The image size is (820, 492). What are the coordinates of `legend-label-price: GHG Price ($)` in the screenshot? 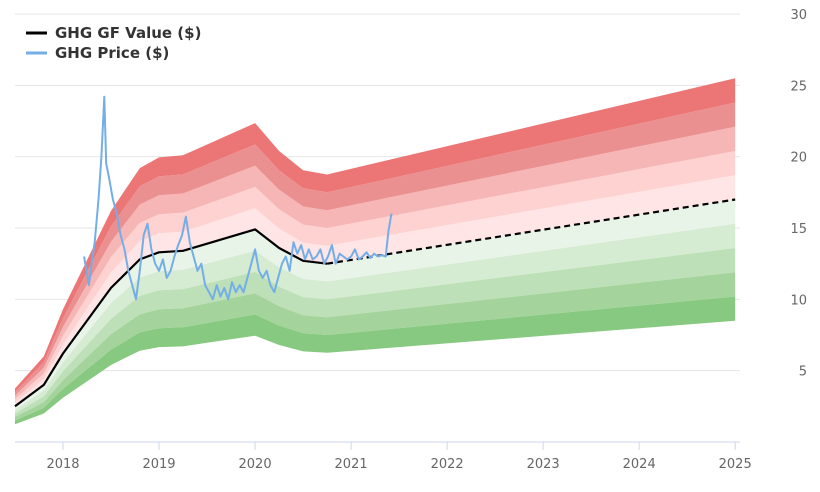 It's located at (112, 53).